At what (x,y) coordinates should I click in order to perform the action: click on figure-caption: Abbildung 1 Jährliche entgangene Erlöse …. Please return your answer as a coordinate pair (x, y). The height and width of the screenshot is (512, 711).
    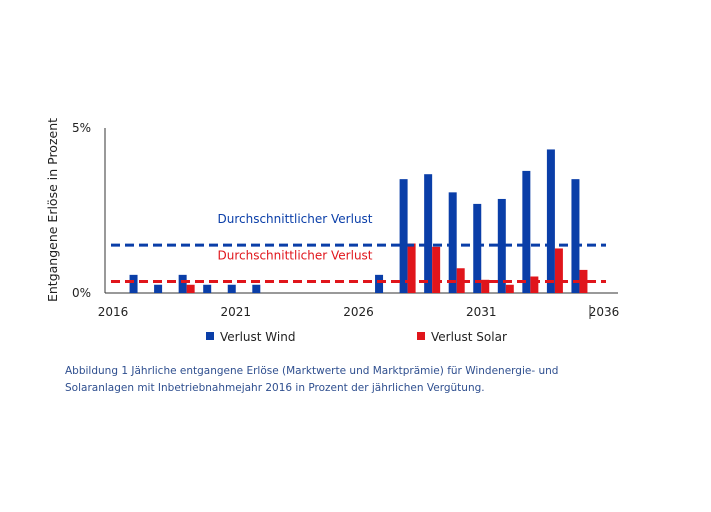
    Looking at the image, I should click on (312, 379).